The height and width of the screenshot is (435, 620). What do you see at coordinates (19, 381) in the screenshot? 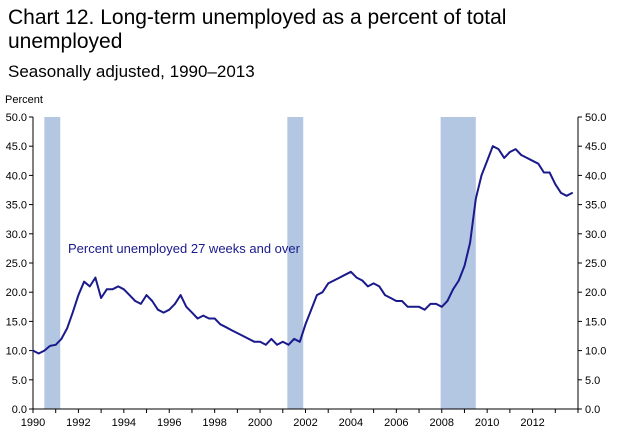
I see `y-tick-label-left: 5.0` at bounding box center [19, 381].